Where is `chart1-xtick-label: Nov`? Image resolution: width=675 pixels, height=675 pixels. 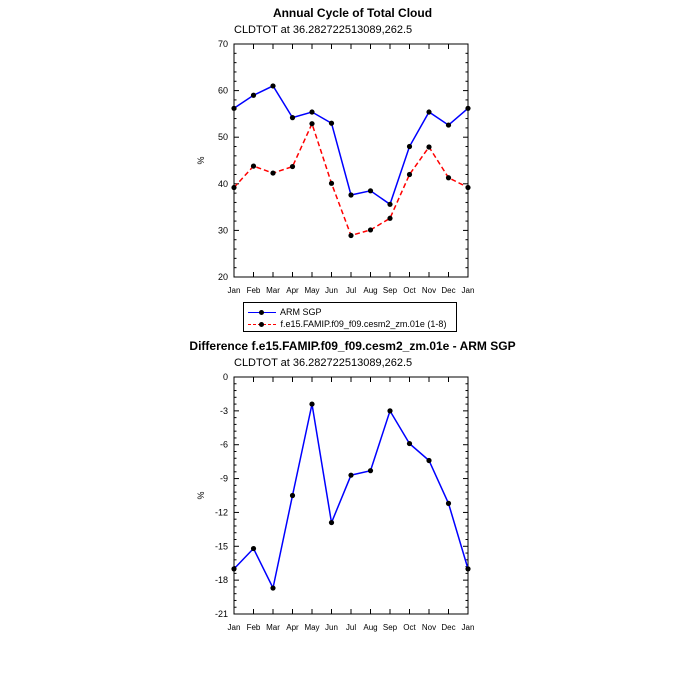
chart1-xtick-label: Nov is located at coordinates (429, 290).